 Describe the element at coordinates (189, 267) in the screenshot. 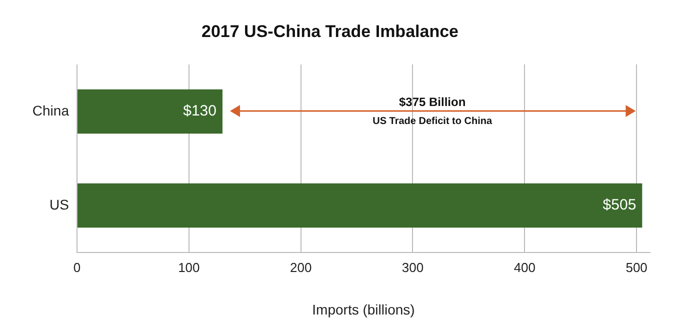

I see `x-tick-label: 100` at that location.